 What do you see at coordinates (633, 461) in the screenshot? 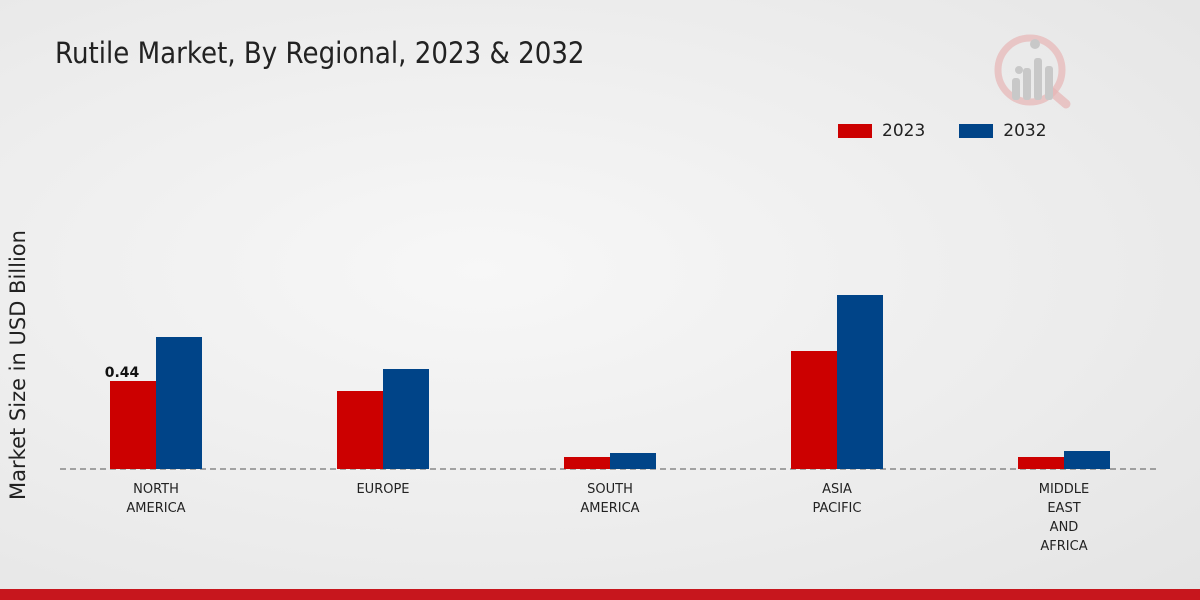
I see `bar-south-america-2032` at bounding box center [633, 461].